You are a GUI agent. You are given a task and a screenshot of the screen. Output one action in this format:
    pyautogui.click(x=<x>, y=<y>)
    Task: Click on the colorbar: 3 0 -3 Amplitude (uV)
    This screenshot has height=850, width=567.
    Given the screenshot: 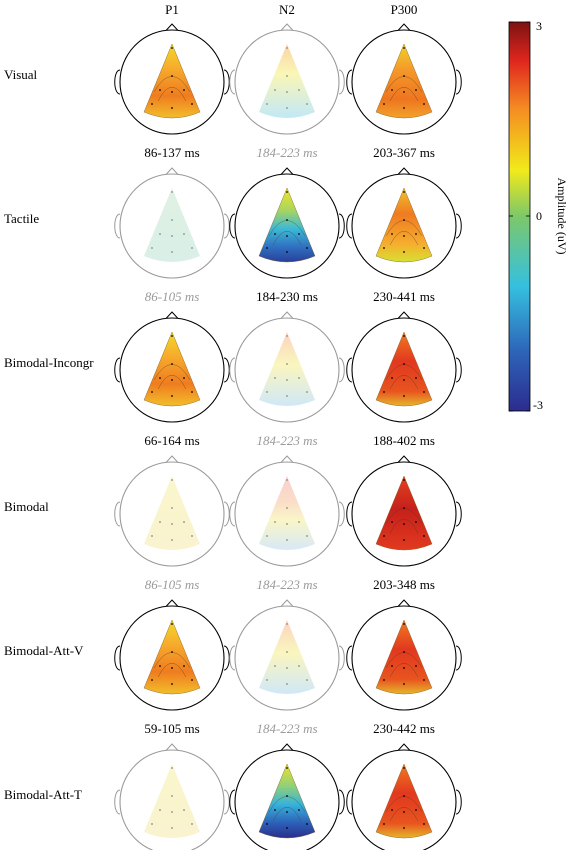 What is the action you would take?
    pyautogui.click(x=537, y=215)
    